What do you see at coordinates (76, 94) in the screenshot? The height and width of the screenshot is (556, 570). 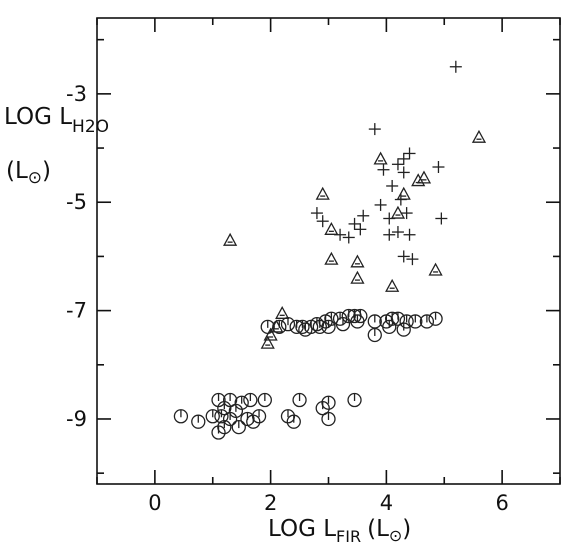 I see `y-tick-label: -3` at bounding box center [76, 94].